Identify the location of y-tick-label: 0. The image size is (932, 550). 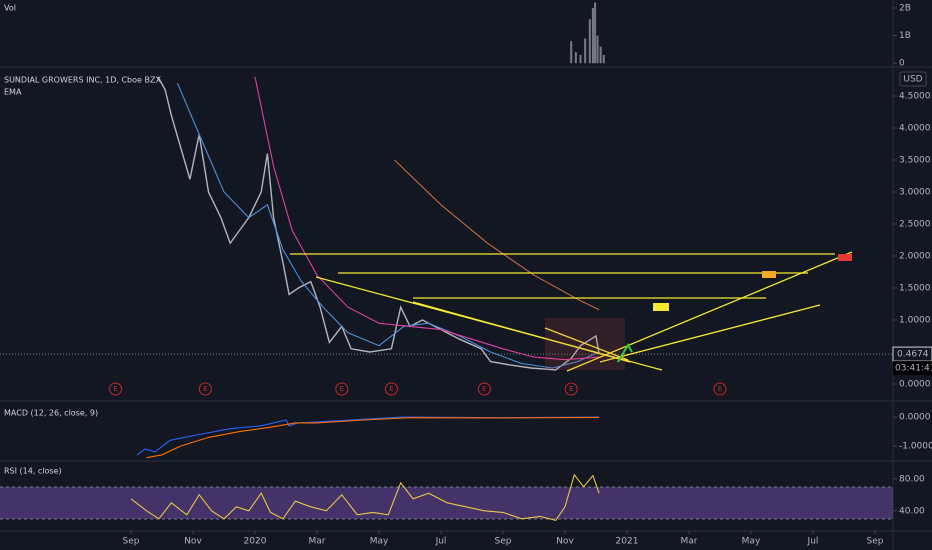
(902, 64).